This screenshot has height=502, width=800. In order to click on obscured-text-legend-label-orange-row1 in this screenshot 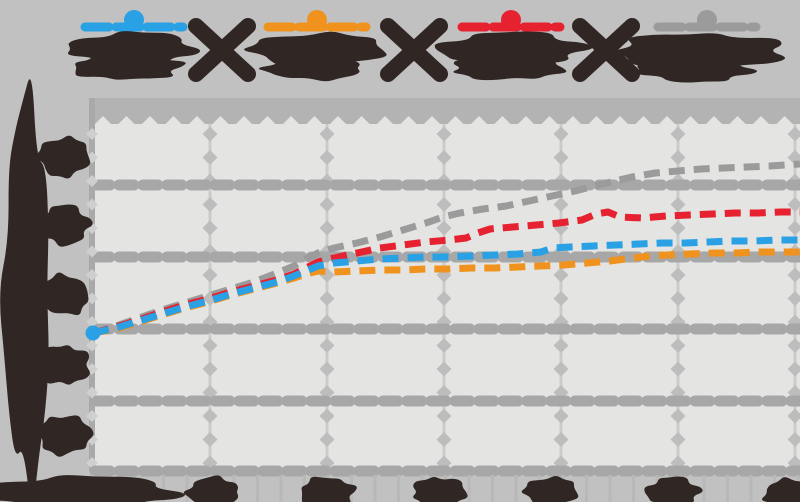, I will do `click(315, 50)`.